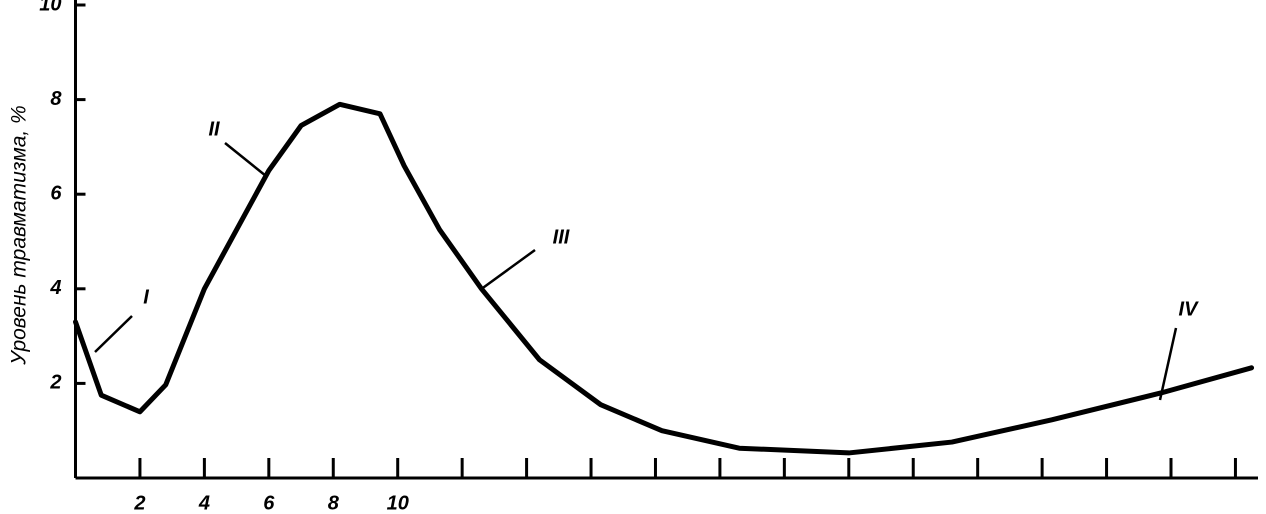 The image size is (1266, 514). I want to click on annotation: III, so click(561, 237).